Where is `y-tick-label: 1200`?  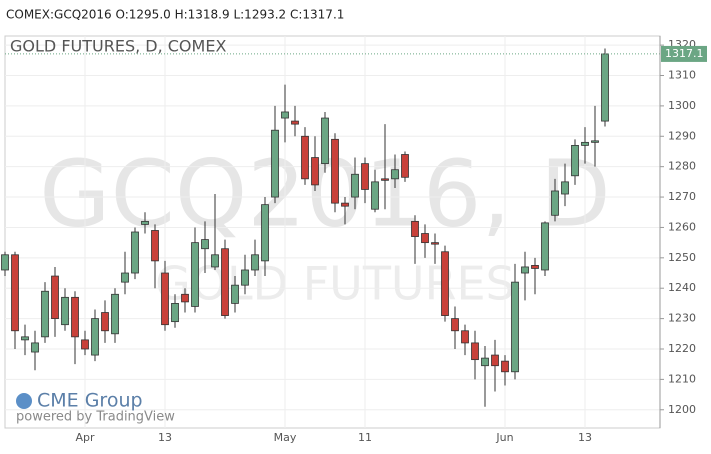 y-tick-label: 1200 is located at coordinates (682, 409).